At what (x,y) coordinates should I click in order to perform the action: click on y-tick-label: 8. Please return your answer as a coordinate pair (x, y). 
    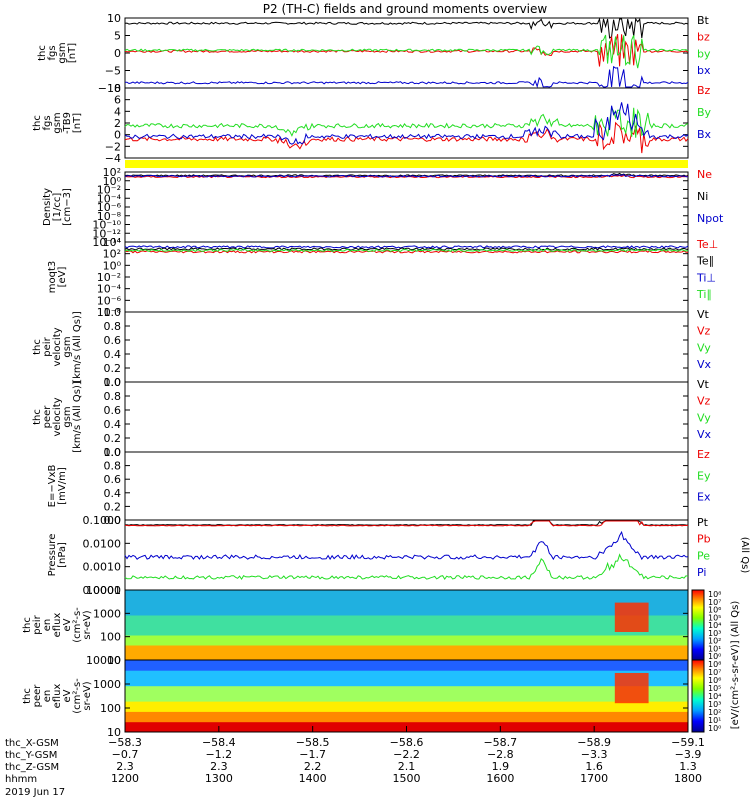
    Looking at the image, I should click on (117, 88).